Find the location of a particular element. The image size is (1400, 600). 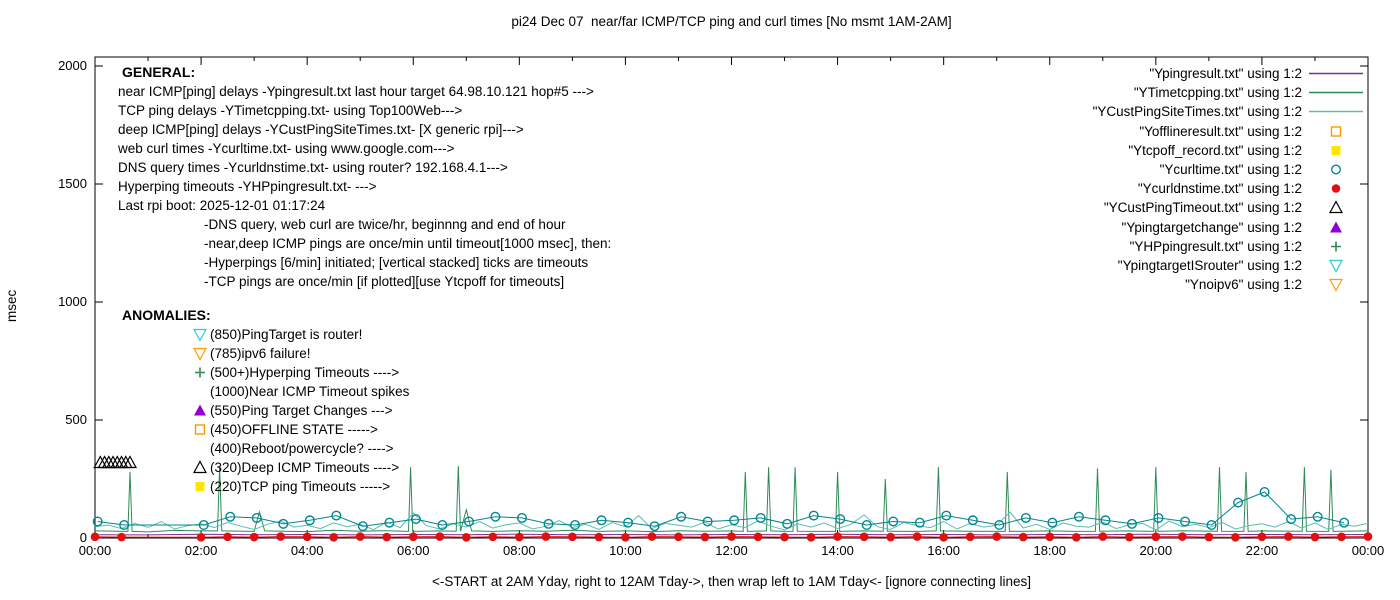

anomaly-row: (785)ipv6 failure! is located at coordinates (300, 353).